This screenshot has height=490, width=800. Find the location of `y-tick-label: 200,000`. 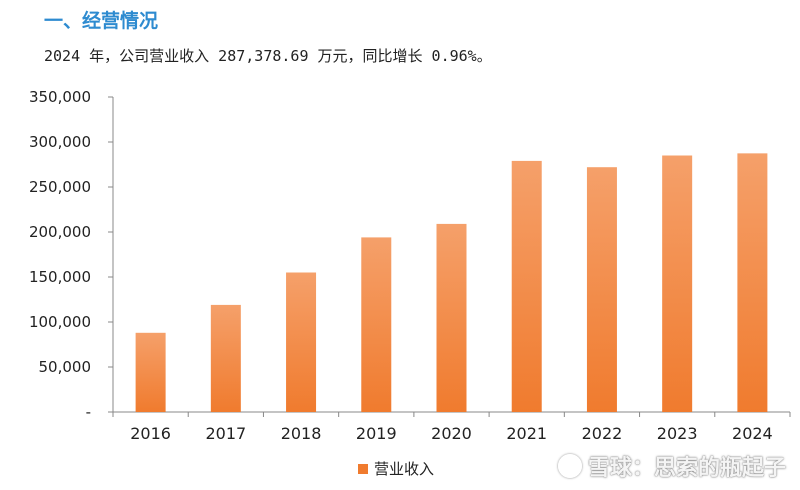

y-tick-label: 200,000 is located at coordinates (60, 232).